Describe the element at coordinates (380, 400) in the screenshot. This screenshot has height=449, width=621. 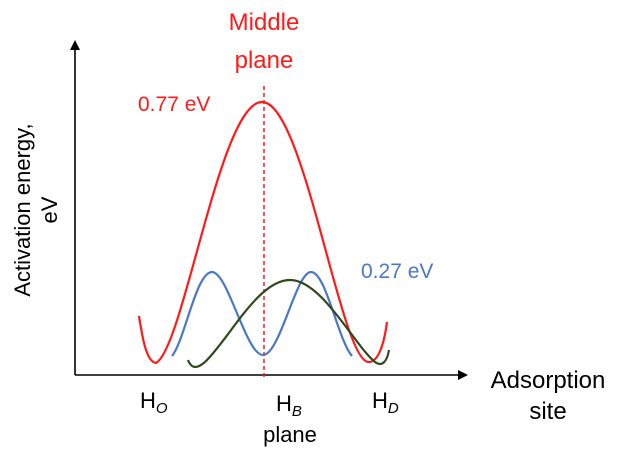
I see `site-h-d-base: H` at that location.